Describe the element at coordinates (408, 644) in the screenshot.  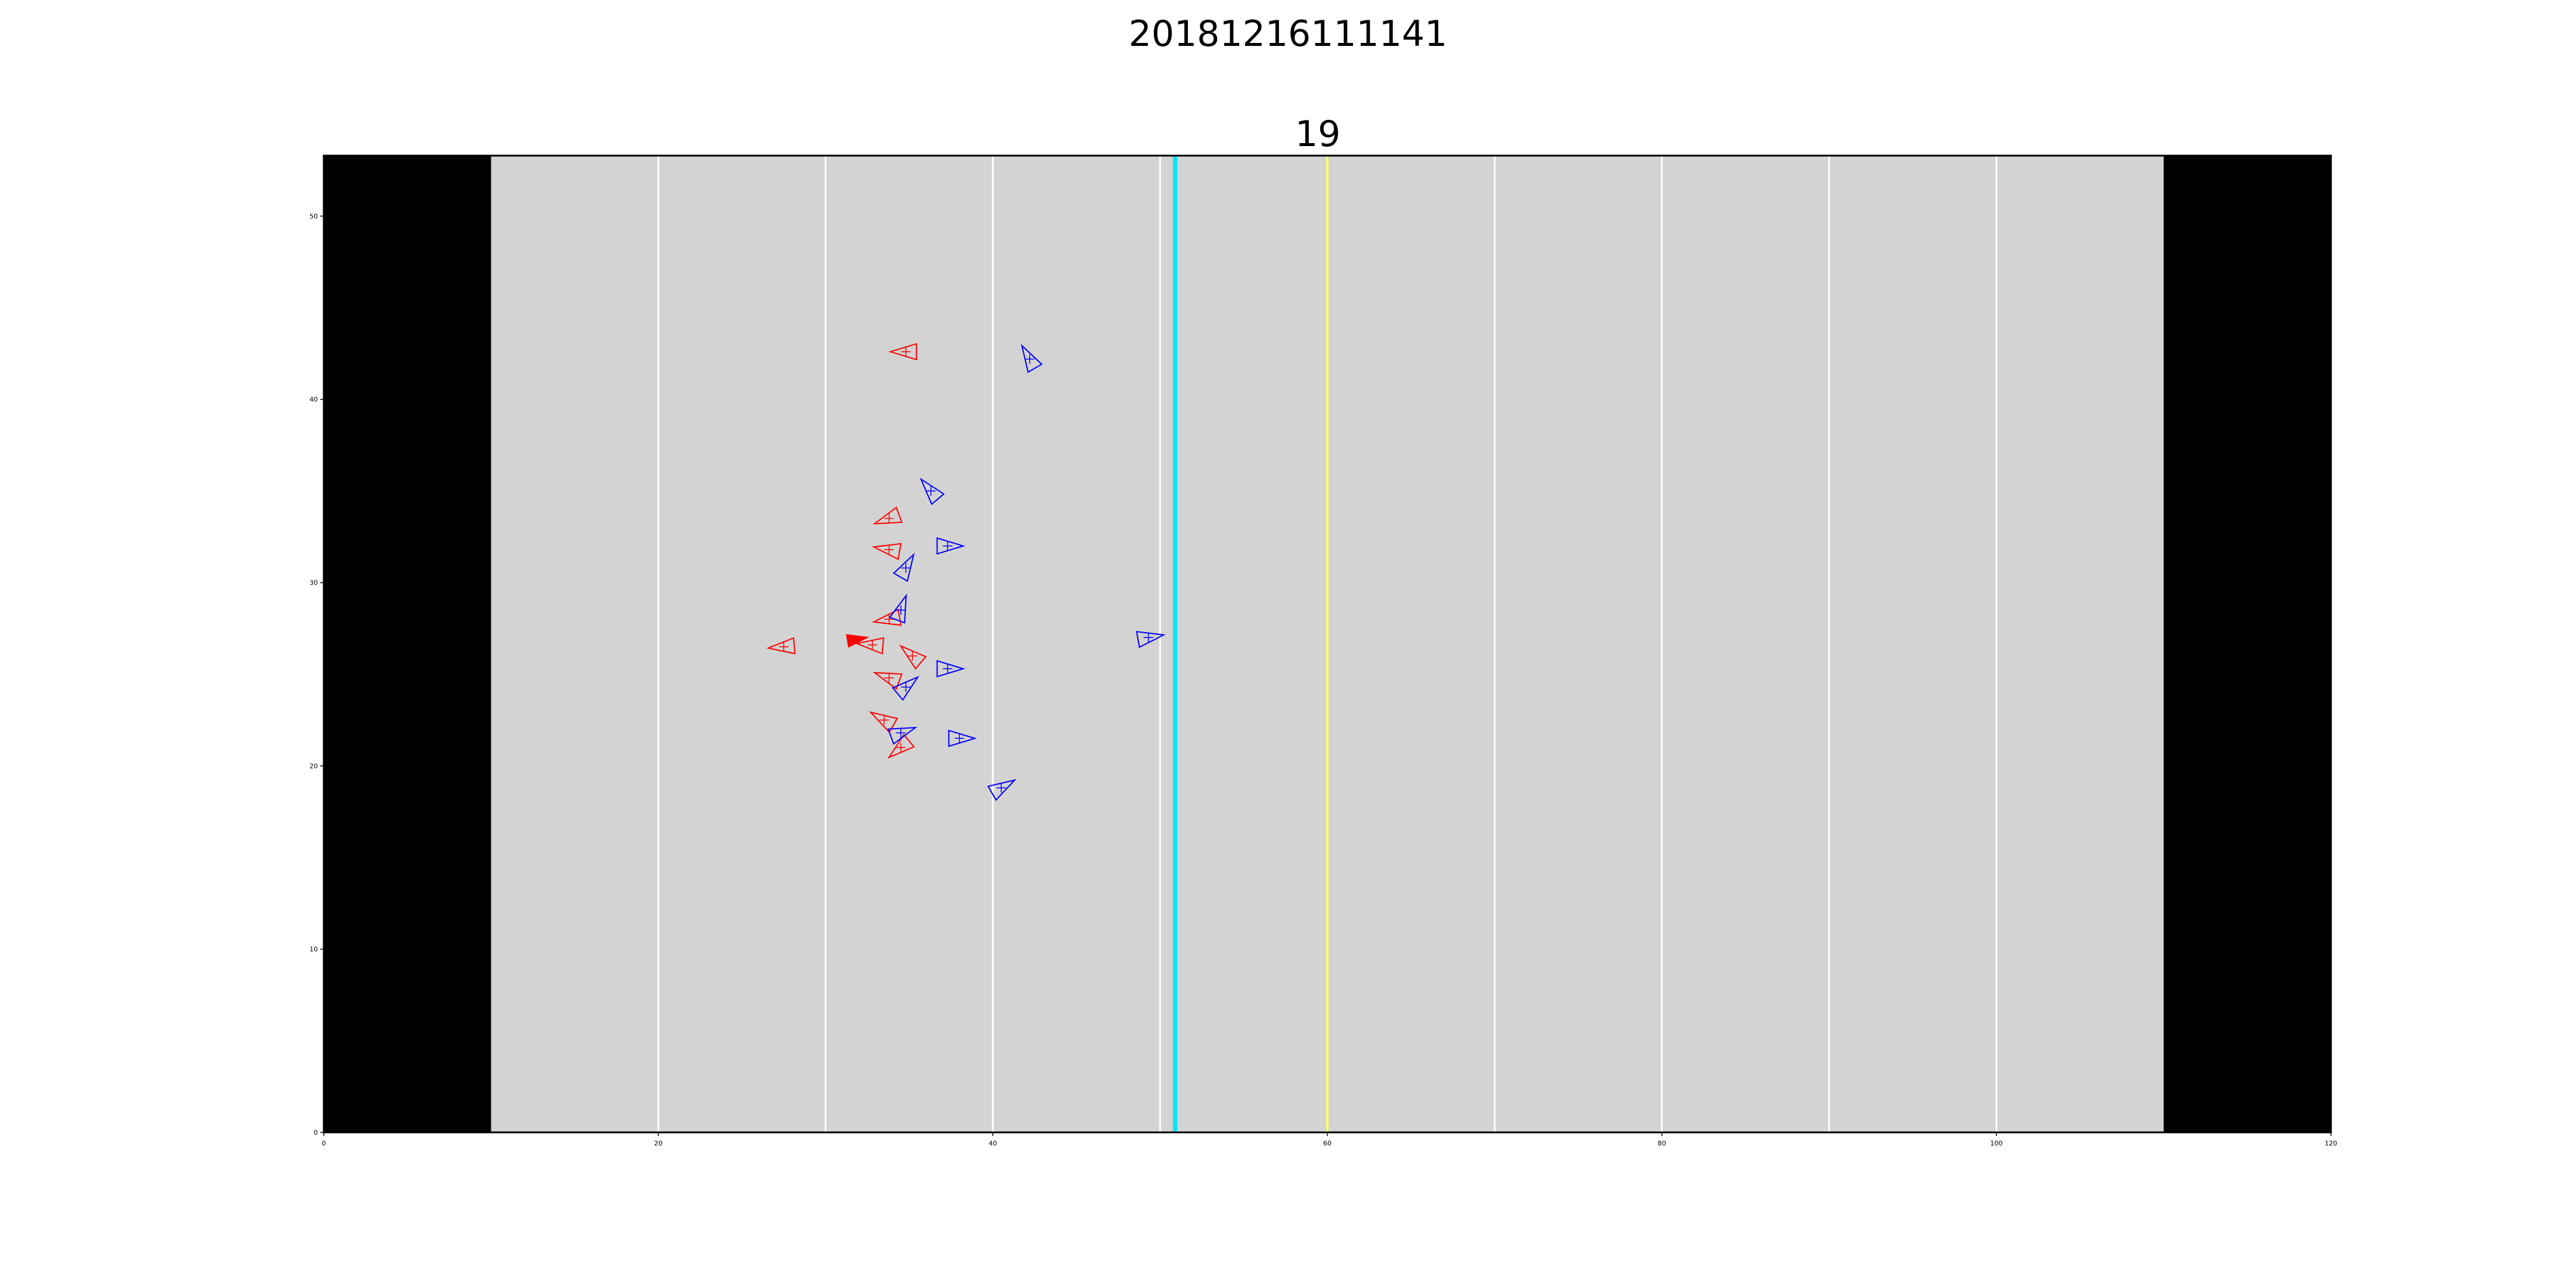
I see `endzone-left` at that location.